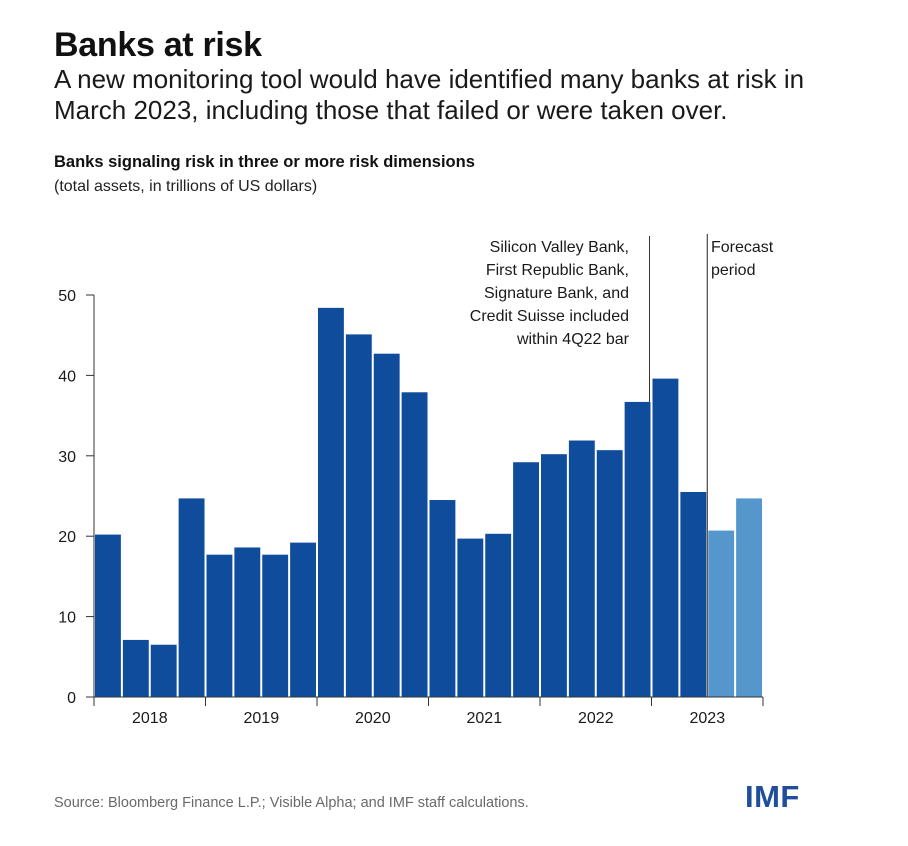 The width and height of the screenshot is (908, 846). What do you see at coordinates (67, 618) in the screenshot?
I see `y-tick-label-10: 10` at bounding box center [67, 618].